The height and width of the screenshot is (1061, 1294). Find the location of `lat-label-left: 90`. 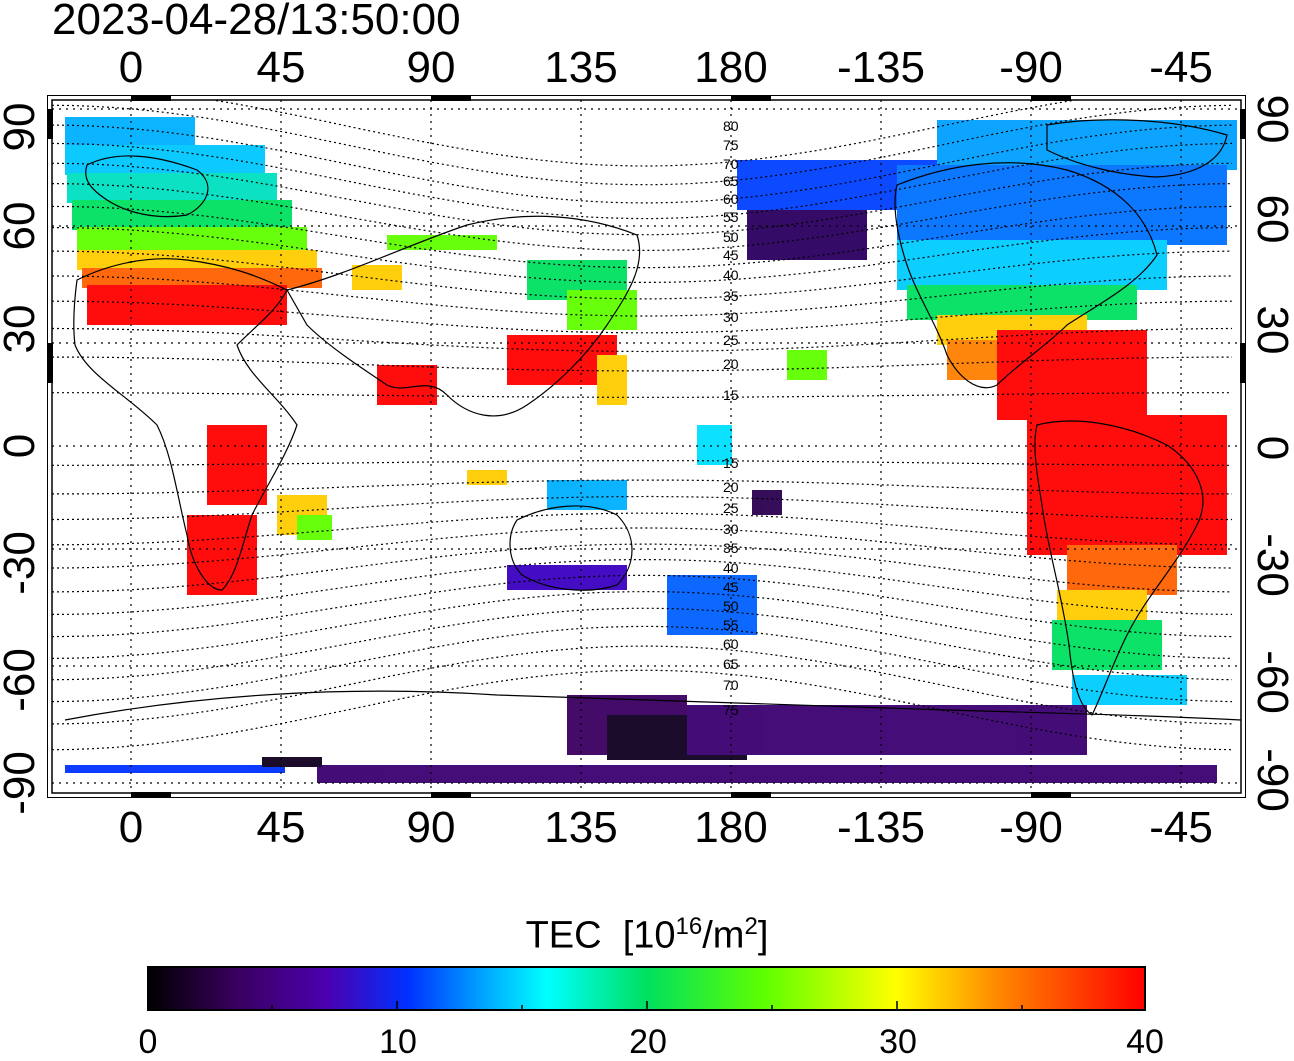

lat-label-left: 90 is located at coordinates (22, 127).